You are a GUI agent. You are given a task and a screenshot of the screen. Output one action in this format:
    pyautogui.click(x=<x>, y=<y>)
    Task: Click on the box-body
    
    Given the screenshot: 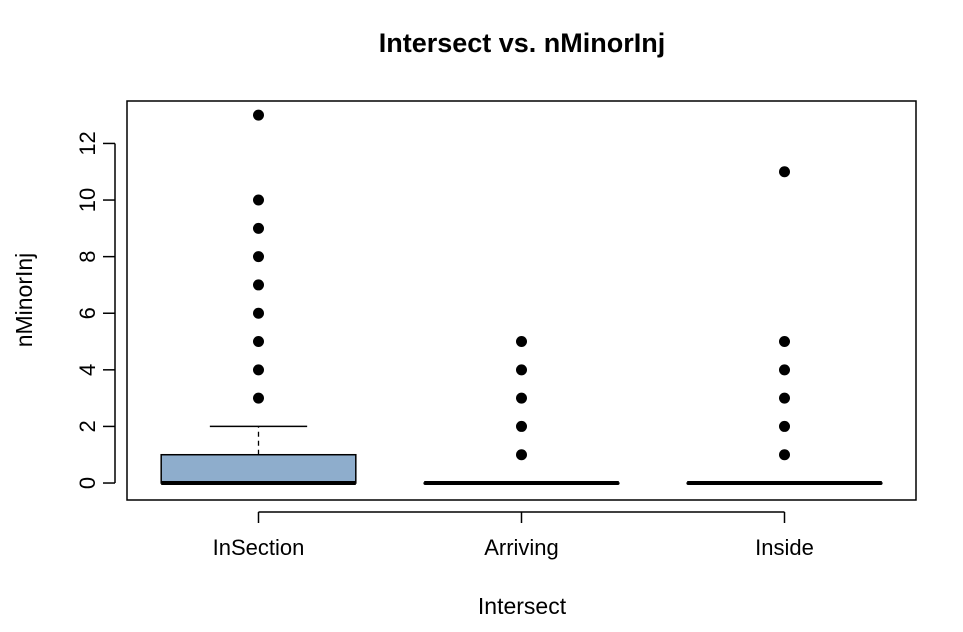 What is the action you would take?
    pyautogui.click(x=258, y=468)
    